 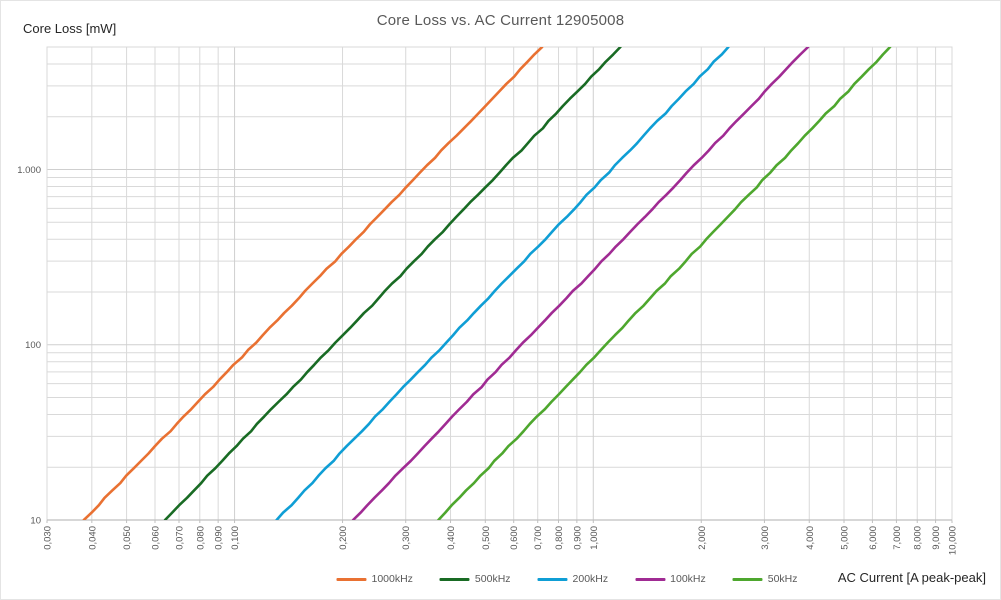 What do you see at coordinates (70, 28) in the screenshot?
I see `y-axis-title: Core Loss [mW]` at bounding box center [70, 28].